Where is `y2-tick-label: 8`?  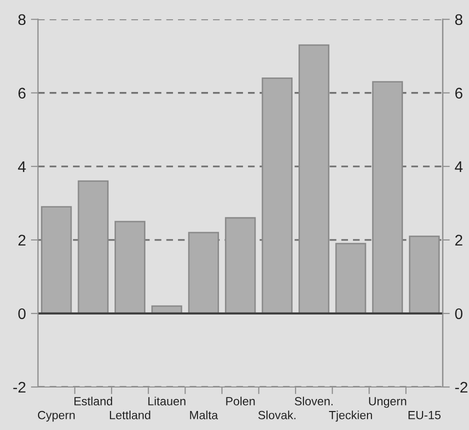 y2-tick-label: 8 is located at coordinates (458, 20).